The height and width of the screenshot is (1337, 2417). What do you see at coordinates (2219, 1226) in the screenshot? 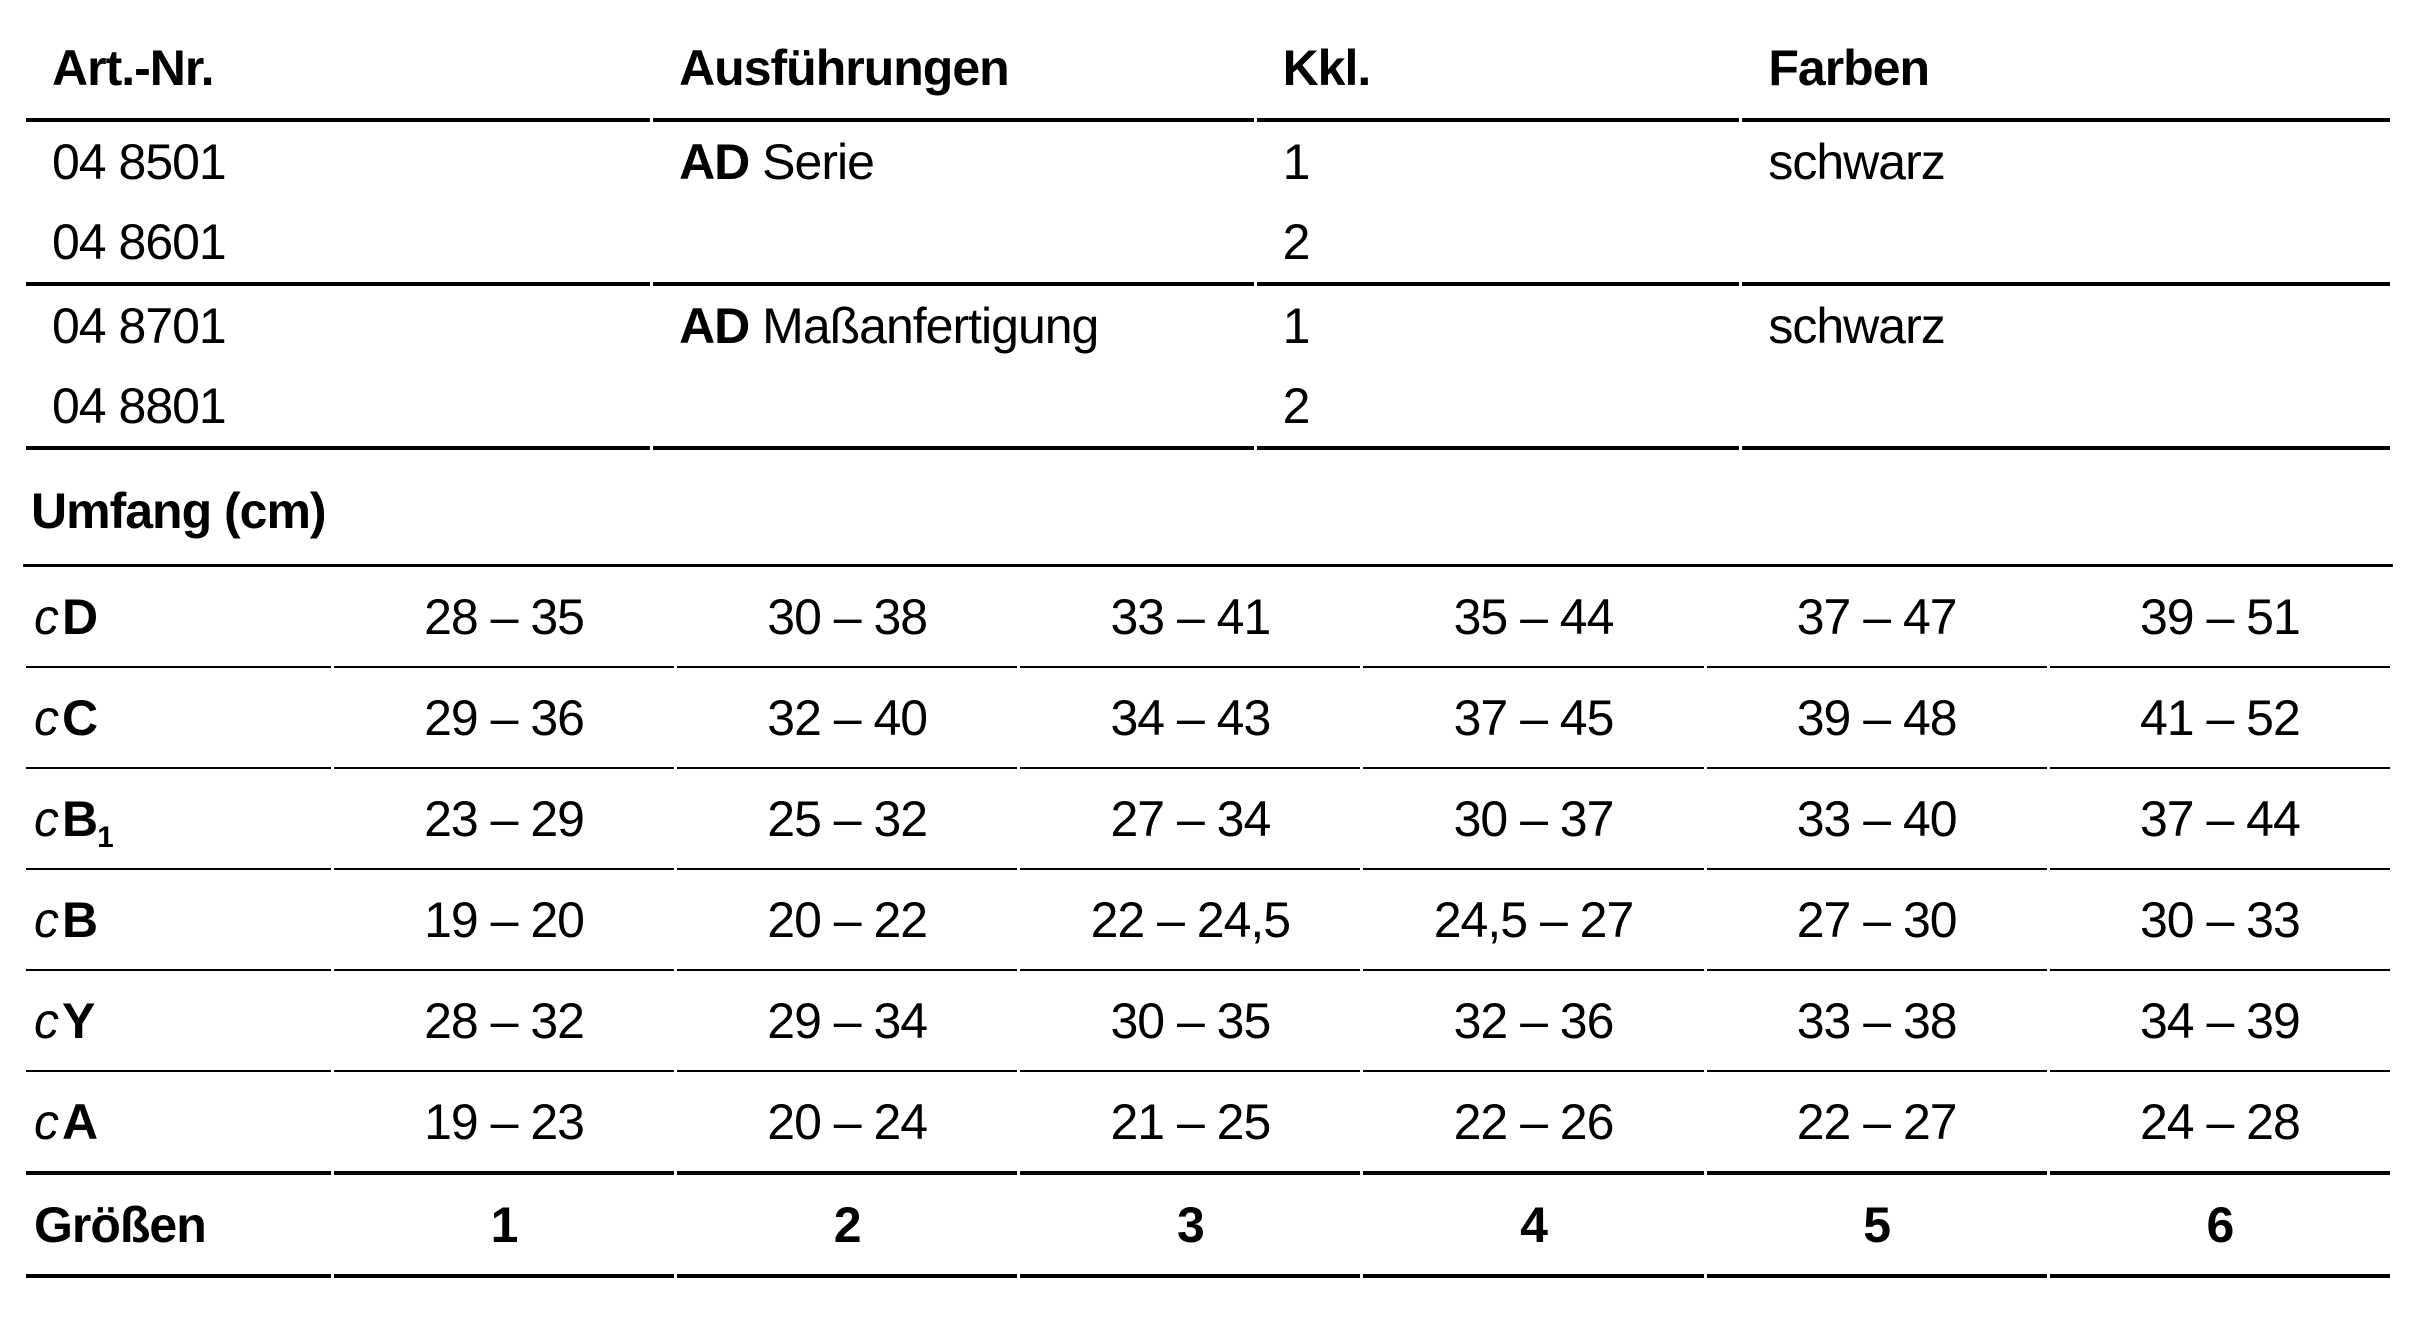
I see `size-cell: 6` at bounding box center [2219, 1226].